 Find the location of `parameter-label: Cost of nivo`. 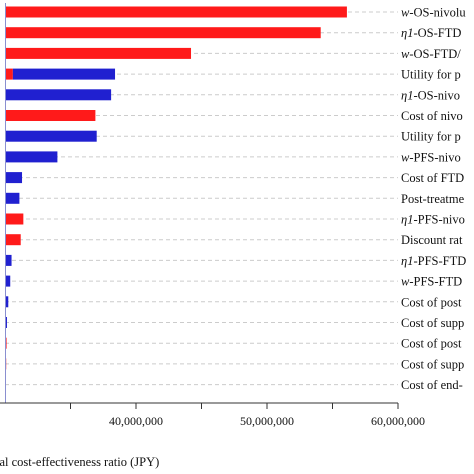

parameter-label: Cost of nivo is located at coordinates (432, 116).